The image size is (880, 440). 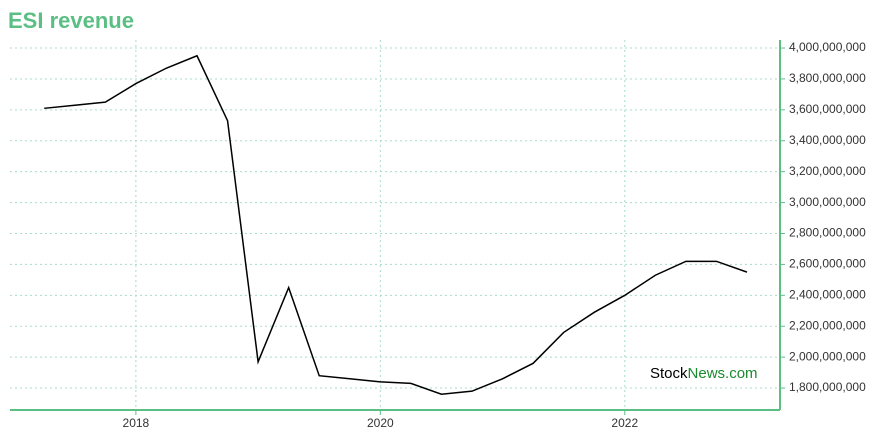 What do you see at coordinates (827, 140) in the screenshot?
I see `y-tick-label: 3,400,000,000` at bounding box center [827, 140].